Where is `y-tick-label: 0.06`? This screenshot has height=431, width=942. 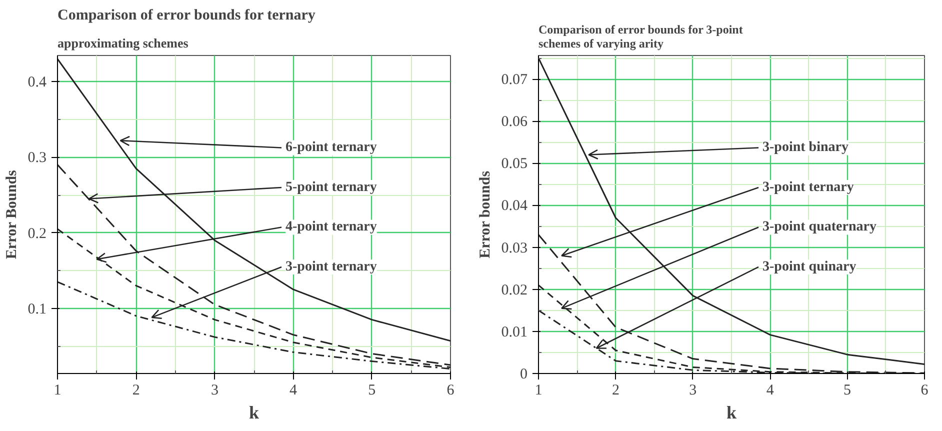 y-tick-label: 0.06 is located at coordinates (514, 122).